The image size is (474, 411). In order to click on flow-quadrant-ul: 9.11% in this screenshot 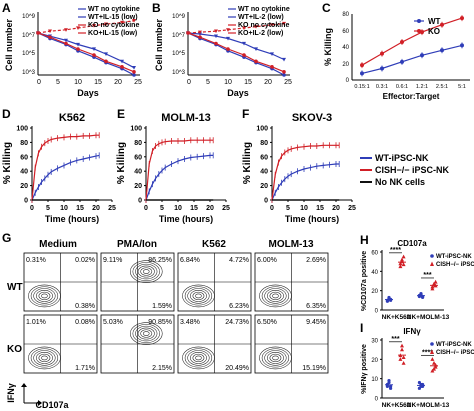, I will do `click(112, 260)`.